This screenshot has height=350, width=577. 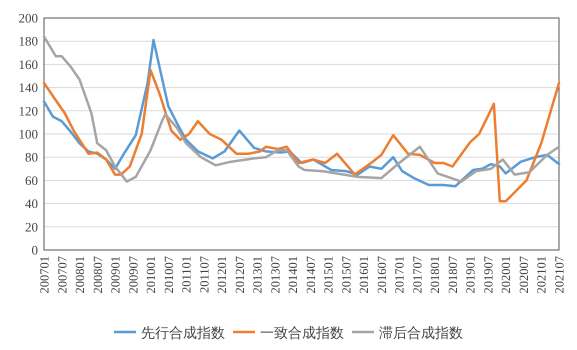 I want to click on x-tick-label: 200707, so click(x=62, y=275).